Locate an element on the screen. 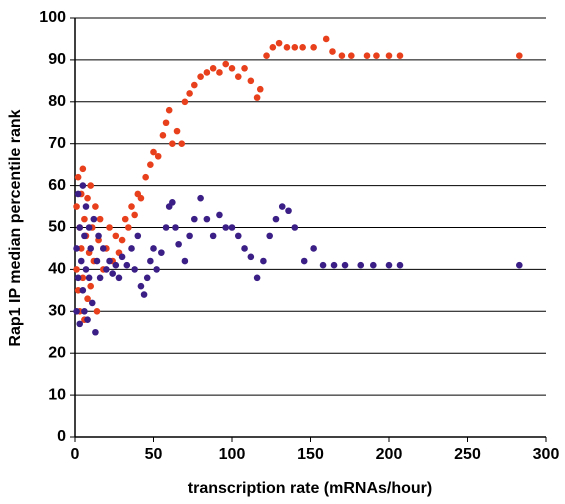 The height and width of the screenshot is (504, 565). y-tick-label: 40 is located at coordinates (57, 269).